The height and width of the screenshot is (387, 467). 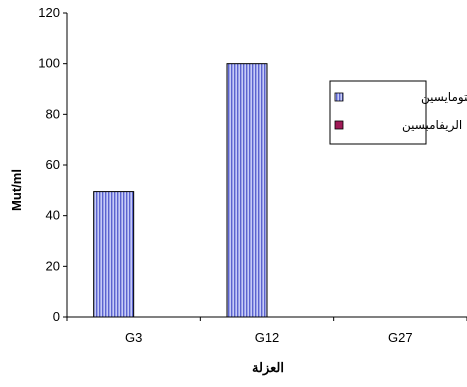 What do you see at coordinates (53, 164) in the screenshot?
I see `y-tick-label: 60` at bounding box center [53, 164].